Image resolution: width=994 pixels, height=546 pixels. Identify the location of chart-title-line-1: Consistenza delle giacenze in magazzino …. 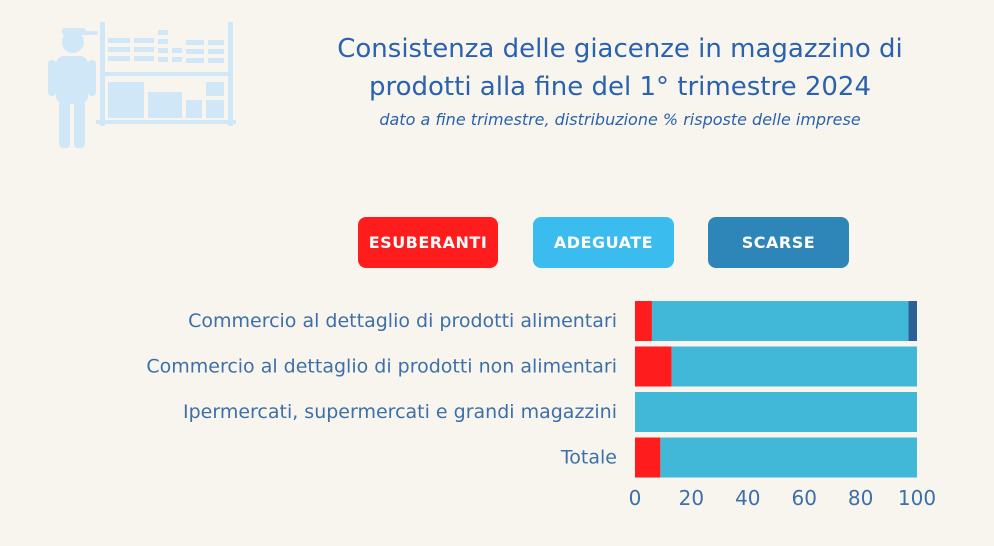
(620, 49).